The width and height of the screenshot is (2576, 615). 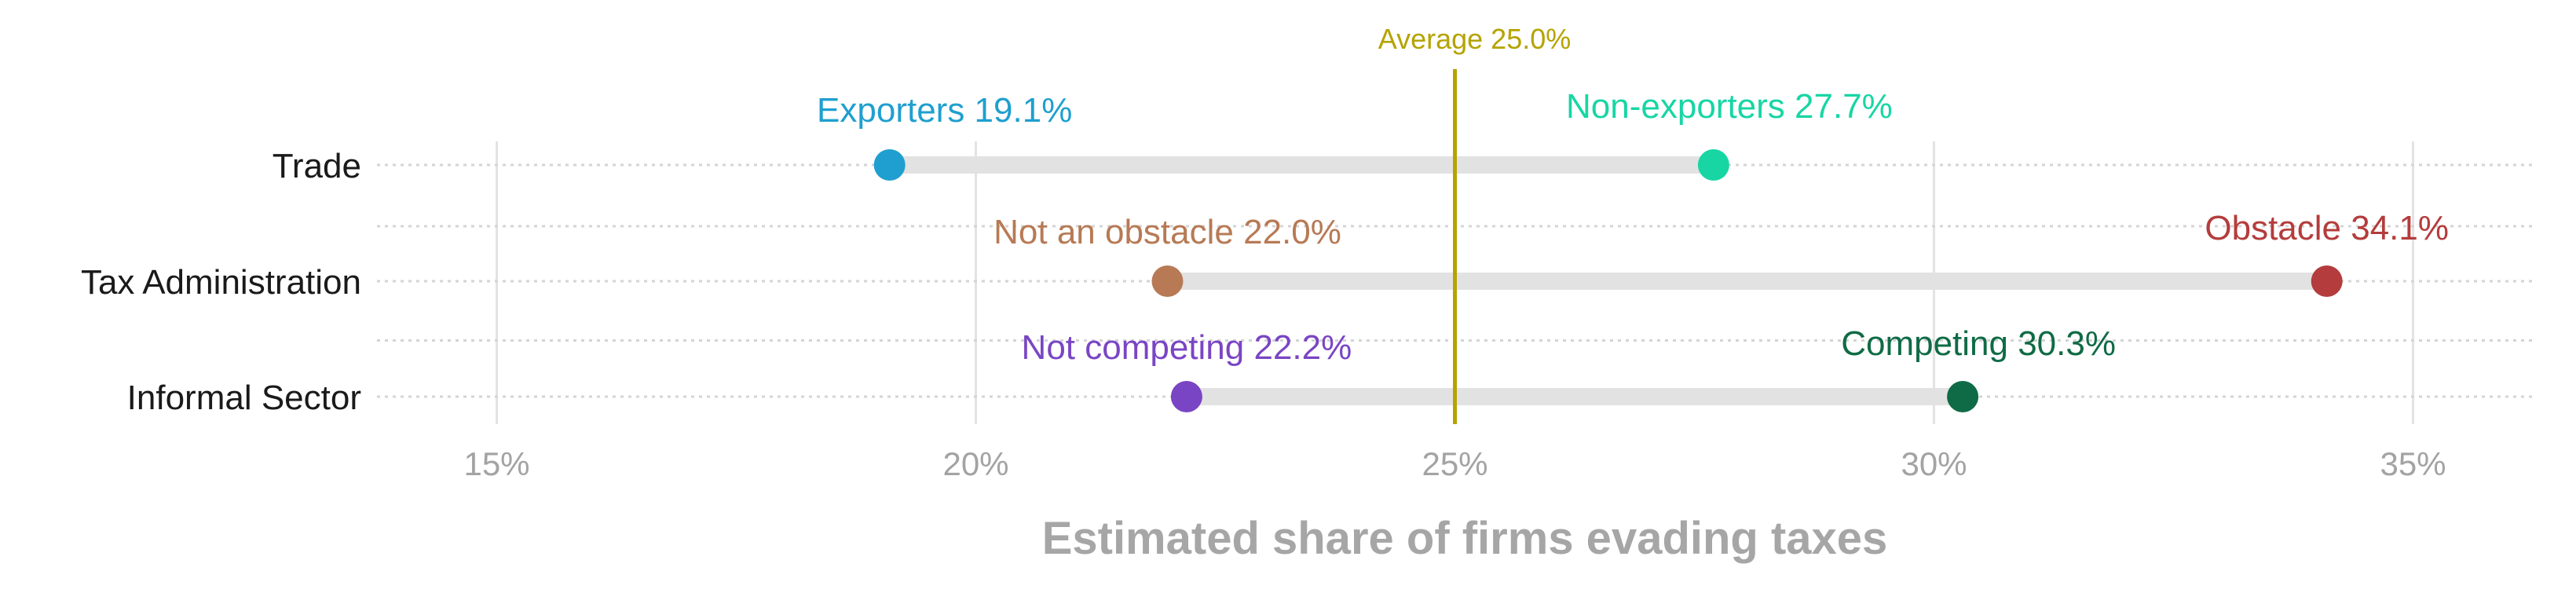 I want to click on point-label-high: Obstacle 34.1%, so click(x=2327, y=228).